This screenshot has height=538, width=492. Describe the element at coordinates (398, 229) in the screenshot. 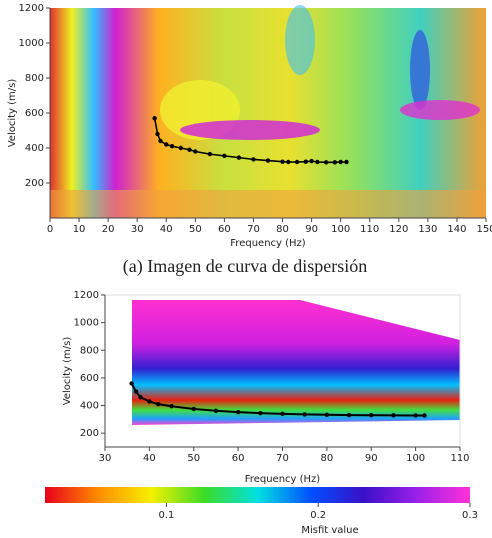

I see `x-tick-label: 120` at that location.